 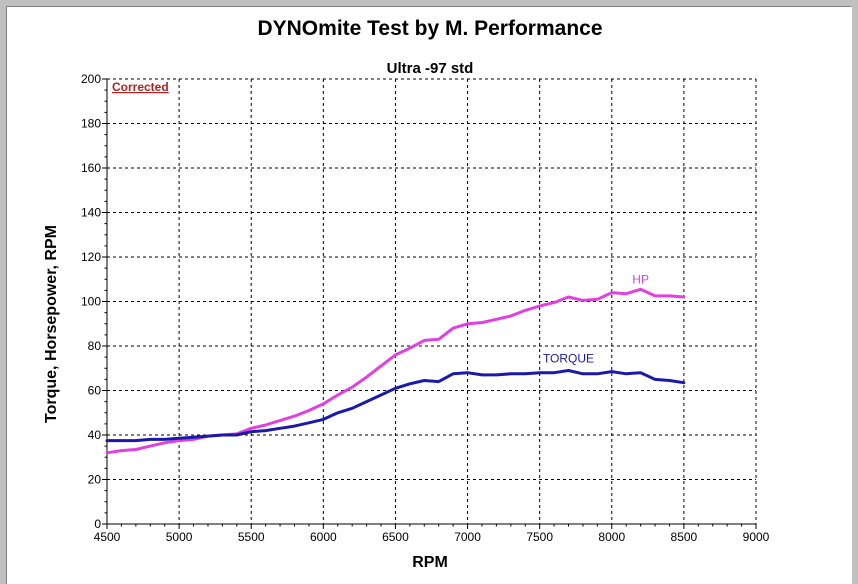 What do you see at coordinates (611, 537) in the screenshot?
I see `x-tick-label: 8000` at bounding box center [611, 537].